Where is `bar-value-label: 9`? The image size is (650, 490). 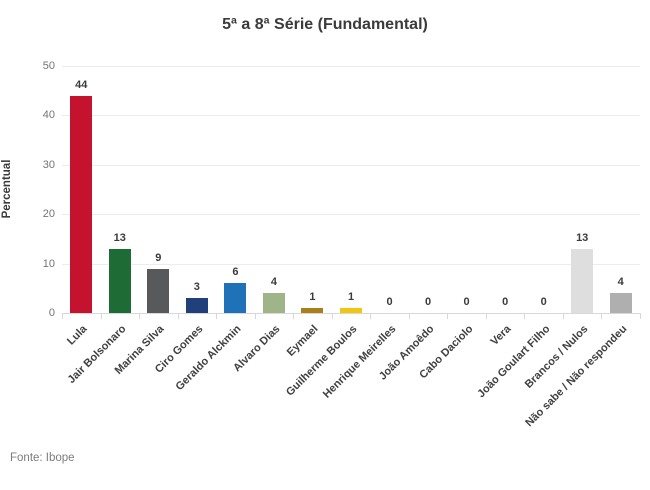
bar-value-label: 9 is located at coordinates (158, 257).